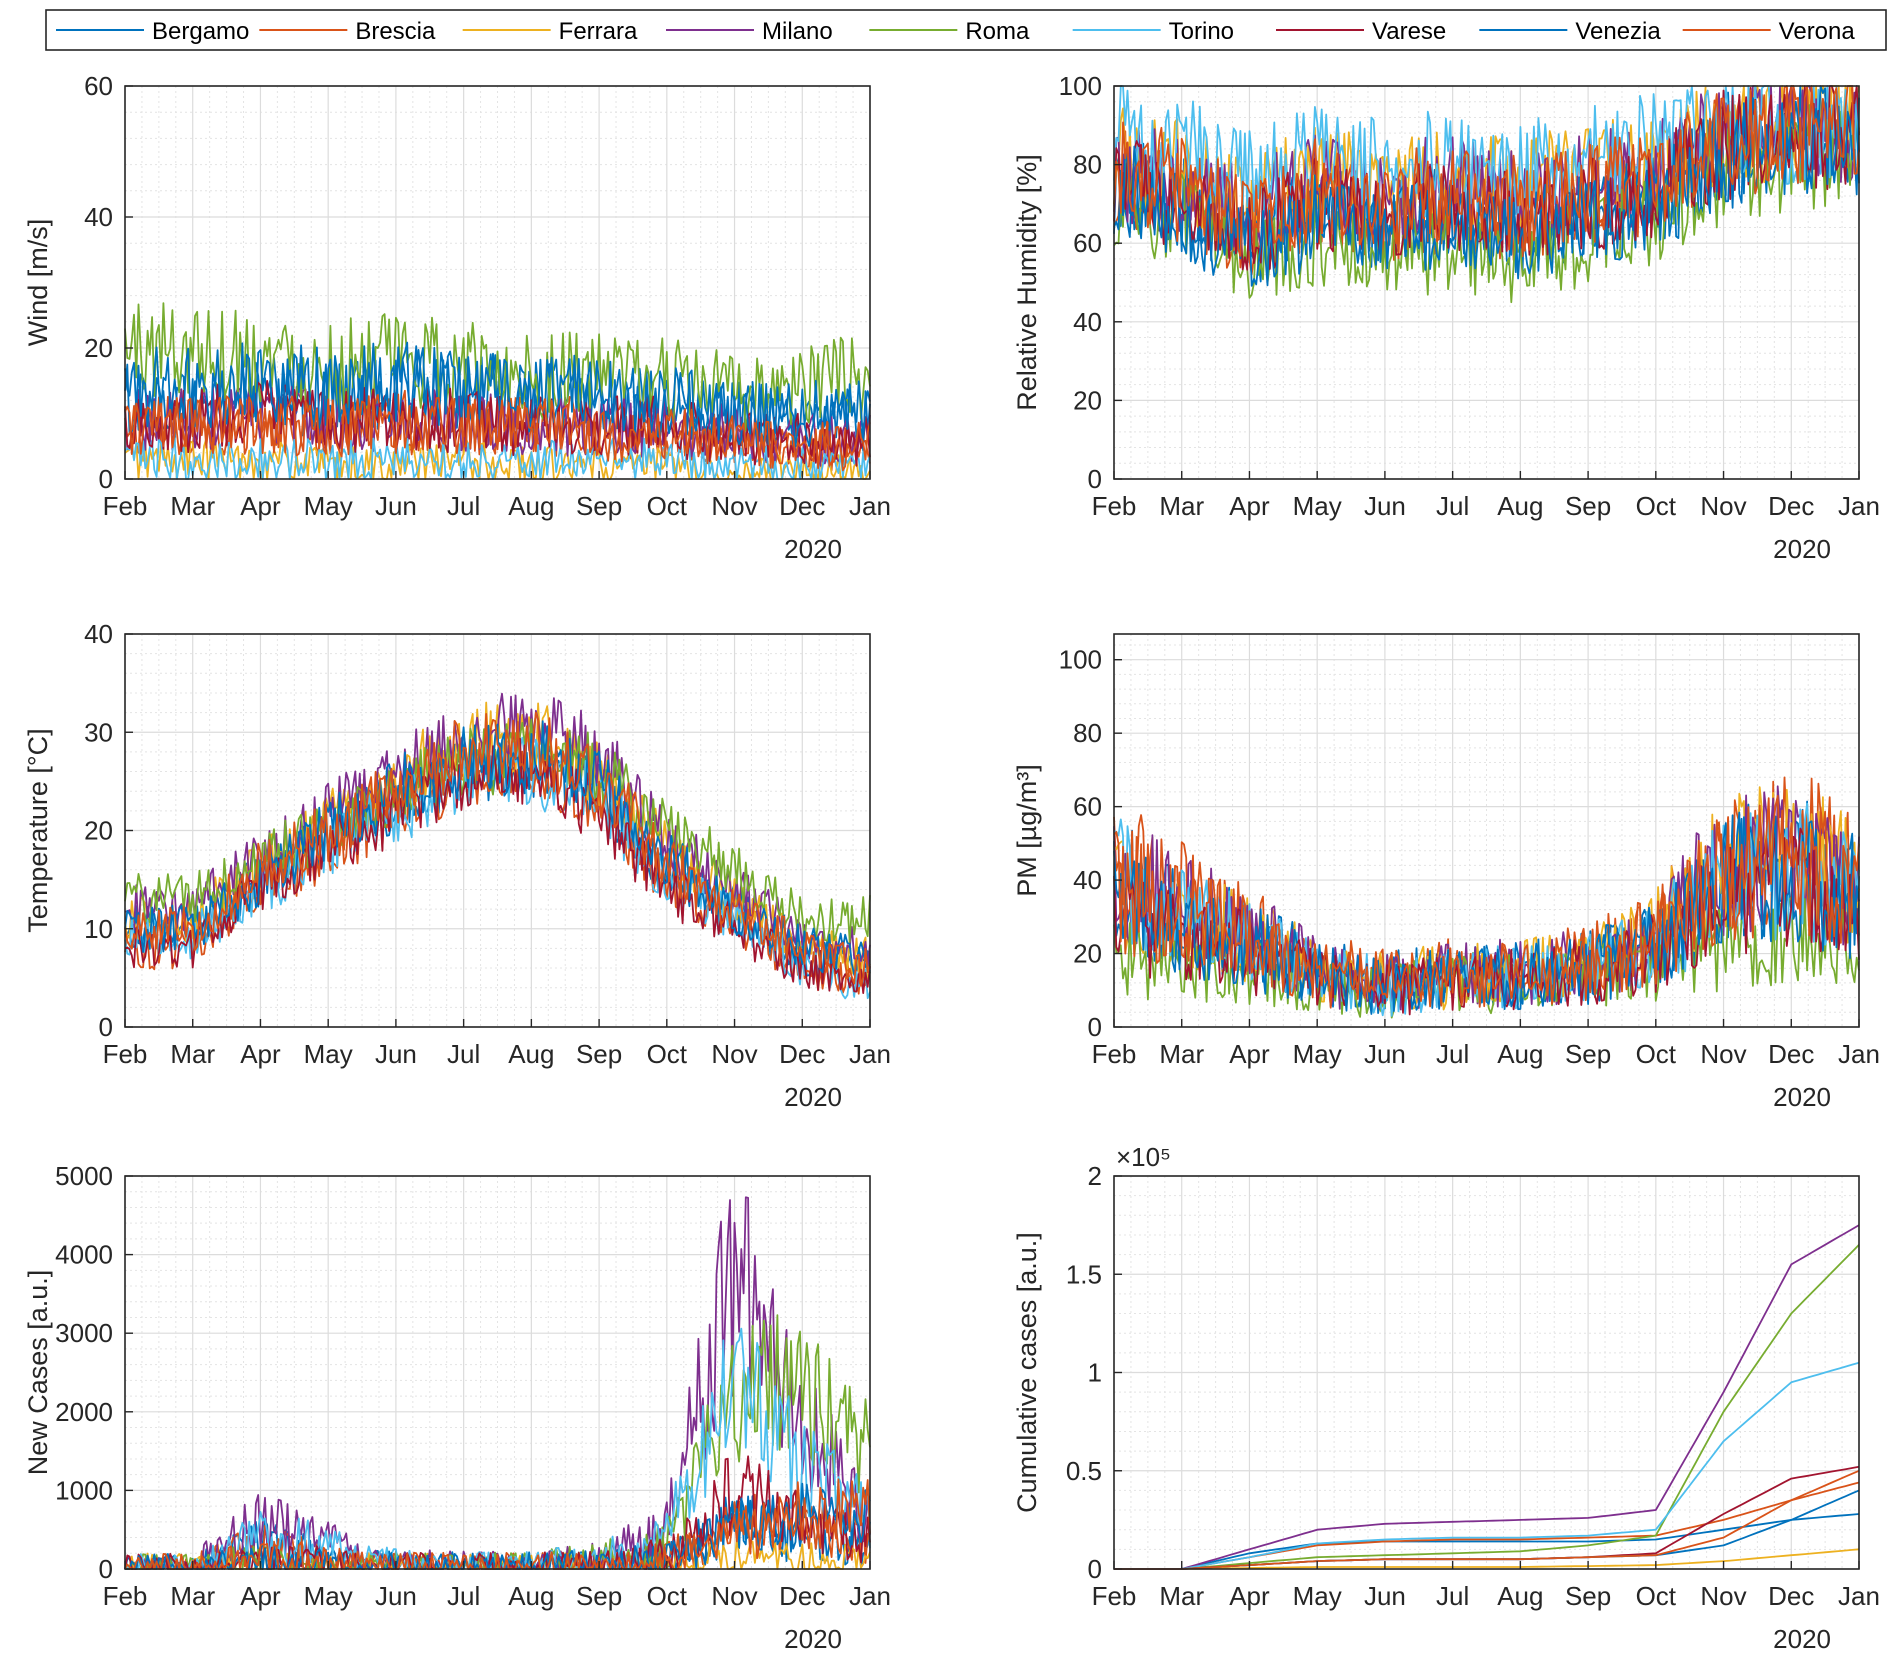  What do you see at coordinates (1409, 31) in the screenshot?
I see `legend-entry-varese: Varese` at bounding box center [1409, 31].